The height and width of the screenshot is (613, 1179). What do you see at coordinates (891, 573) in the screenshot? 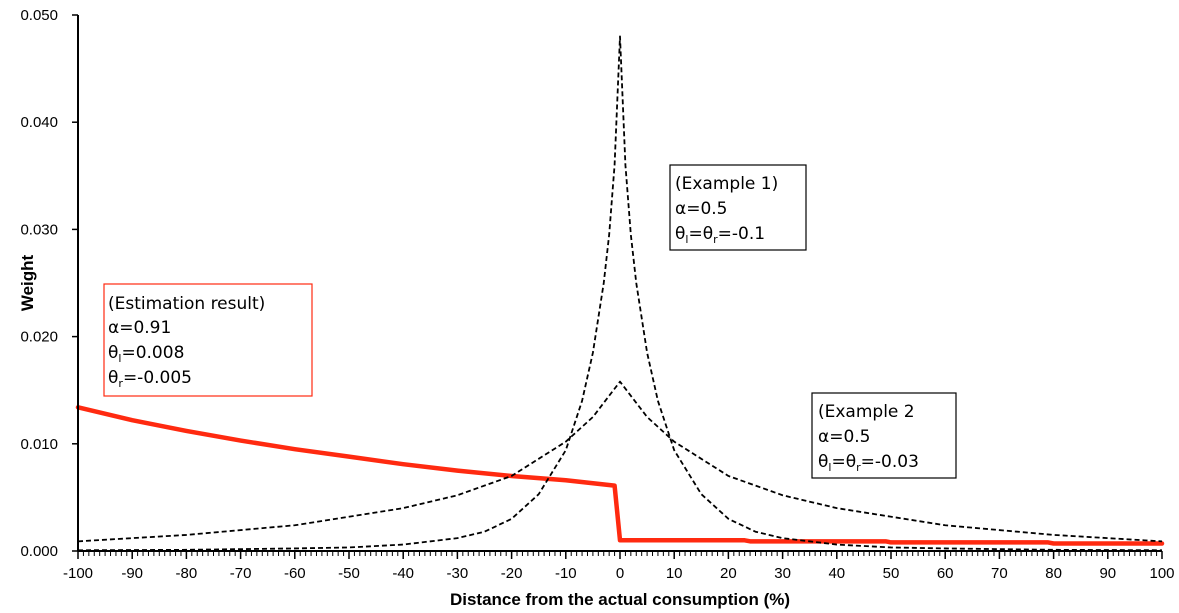
I see `x-tick-label: 50` at bounding box center [891, 573].